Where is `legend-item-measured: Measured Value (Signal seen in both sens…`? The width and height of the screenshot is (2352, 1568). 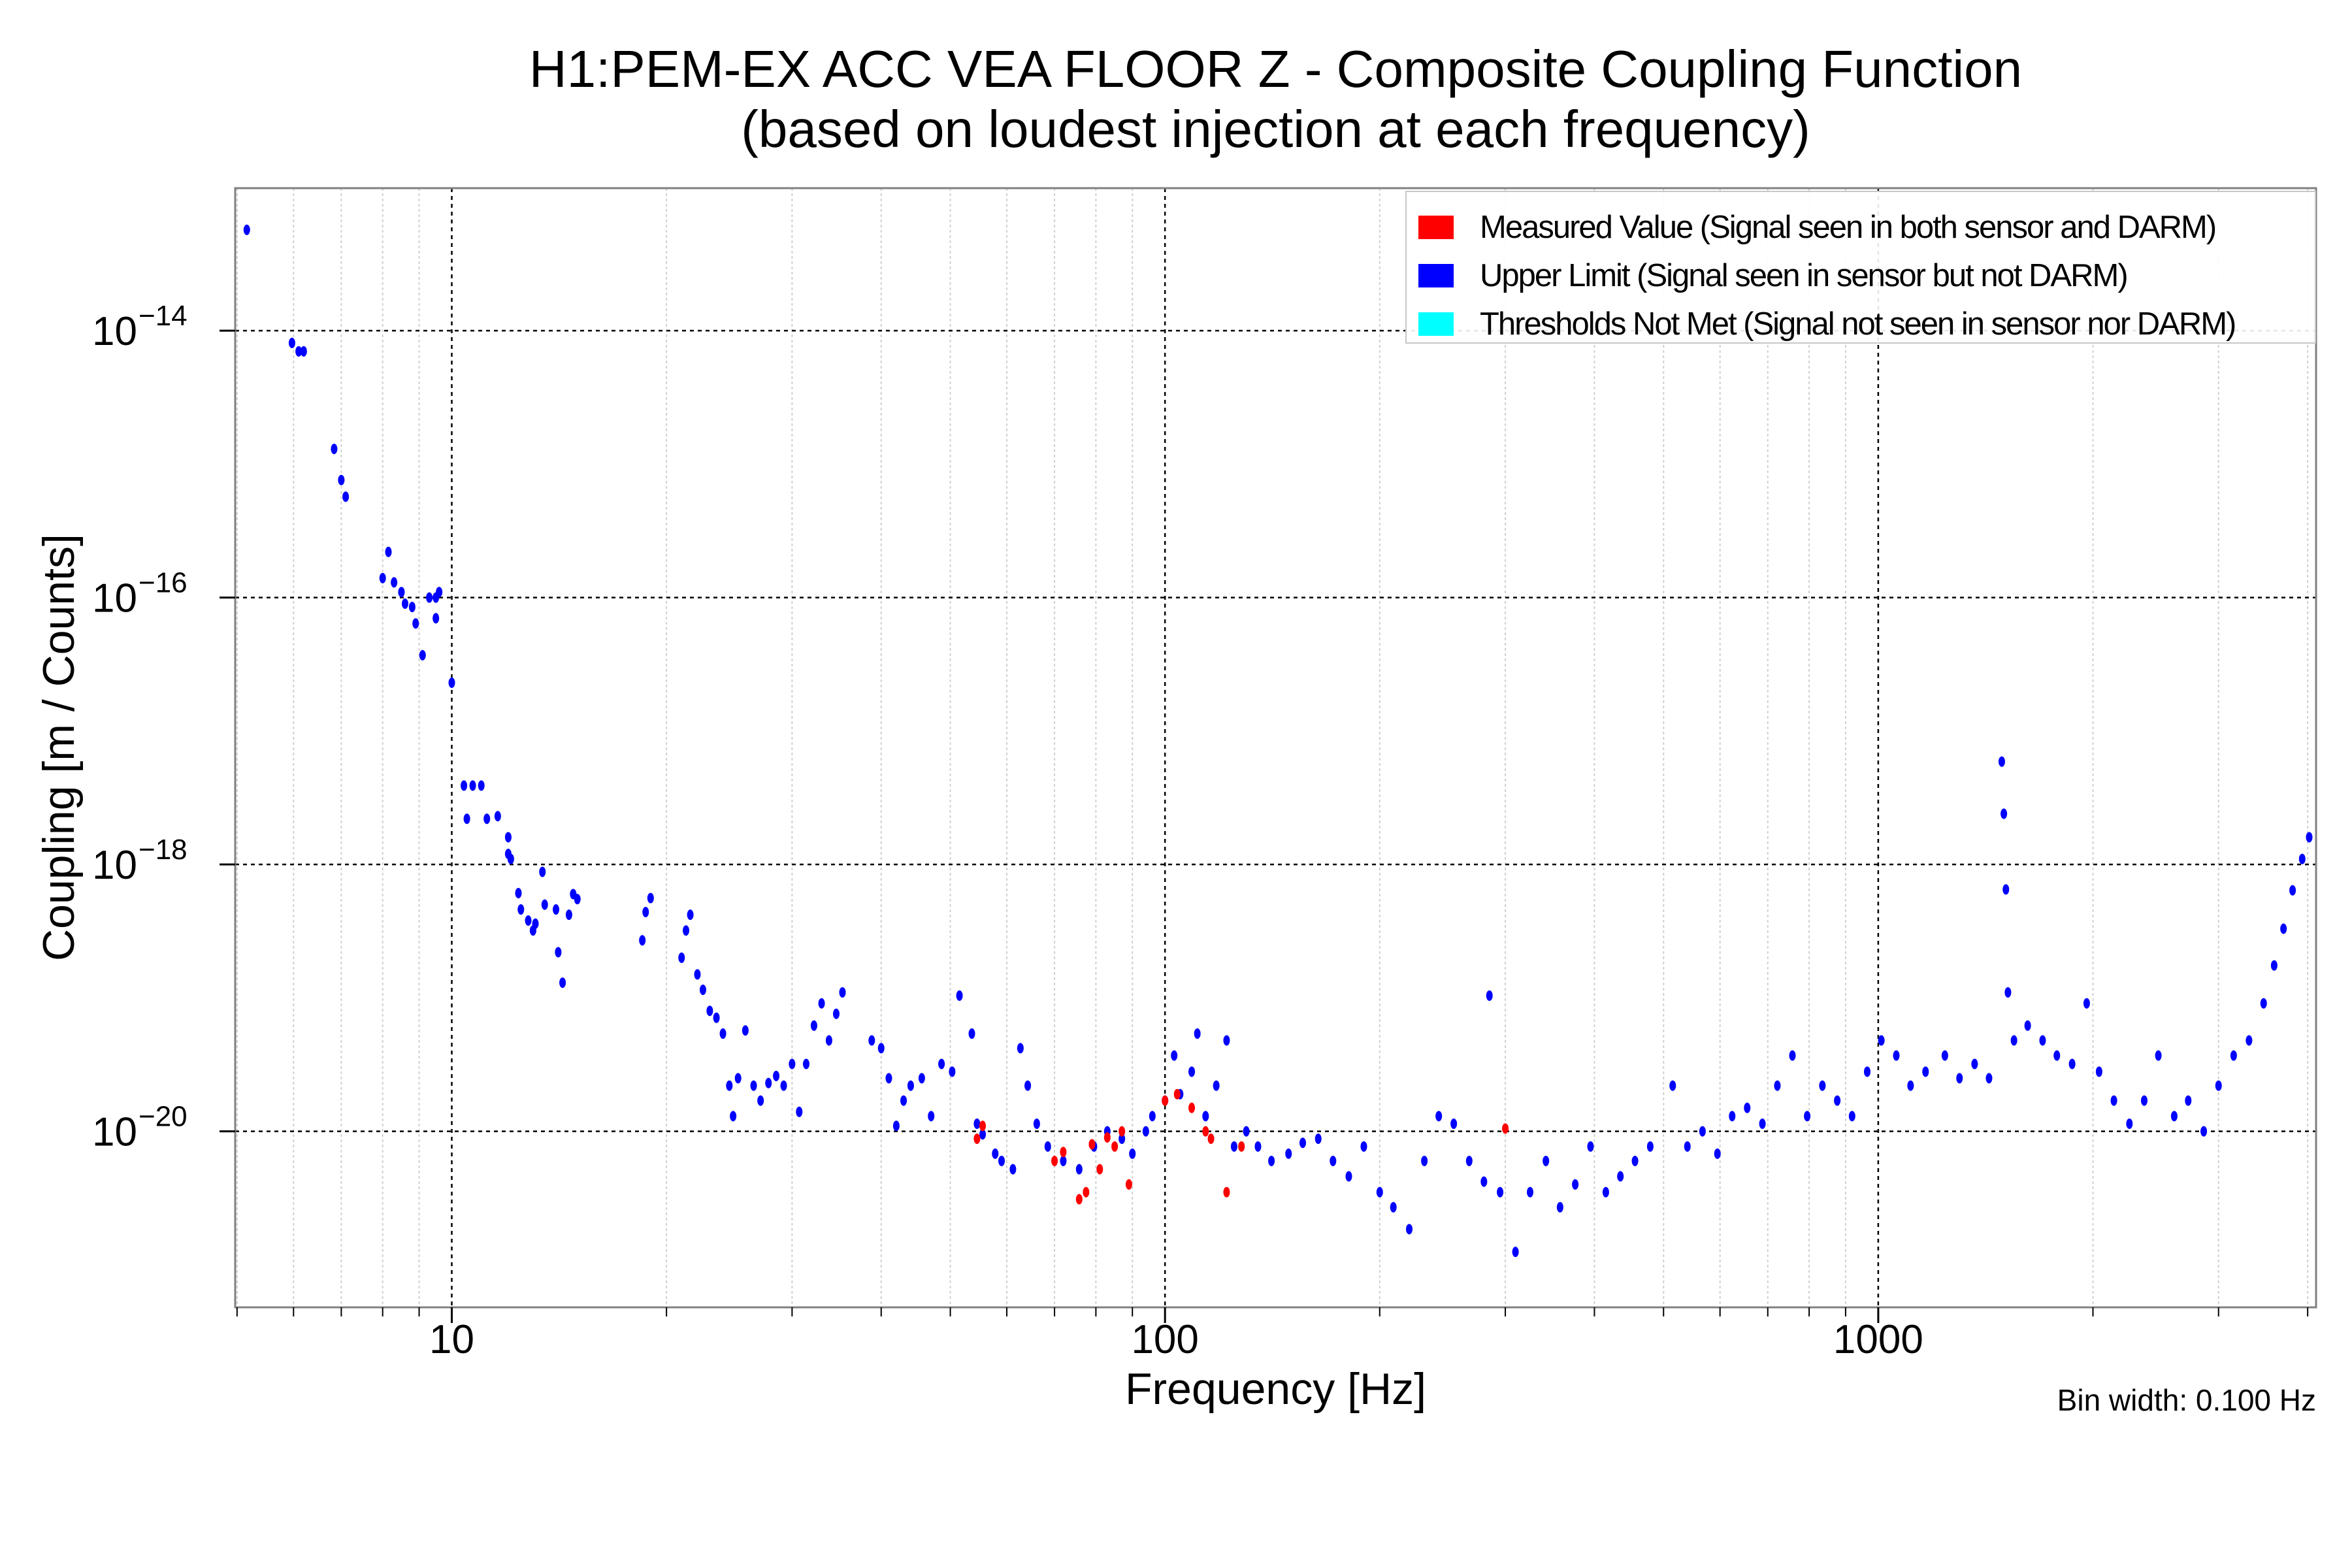 legend-item-measured: Measured Value (Signal seen in both sens… is located at coordinates (1817, 227).